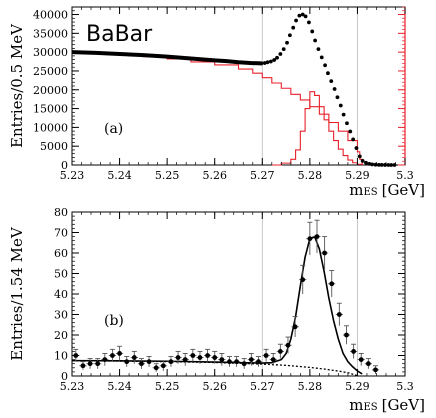 Image resolution: width=436 pixels, height=418 pixels. I want to click on y-tick-label: 20000, so click(50, 90).